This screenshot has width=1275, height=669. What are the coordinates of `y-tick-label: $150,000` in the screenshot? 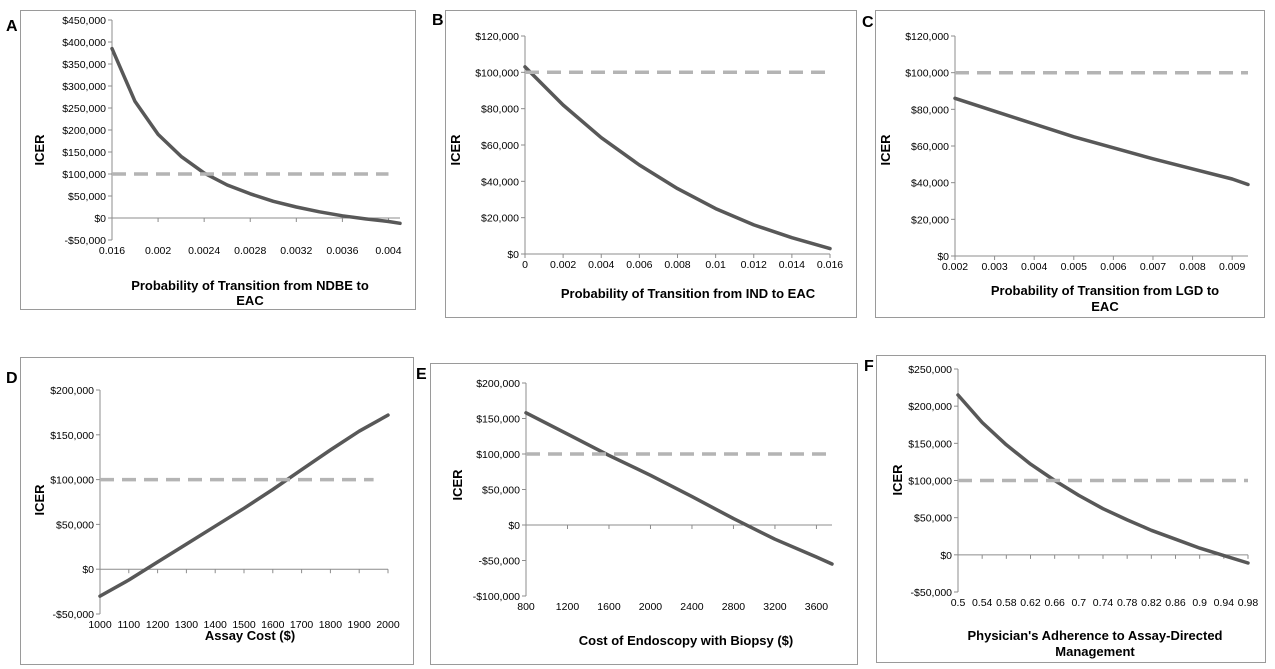 It's located at (84, 153).